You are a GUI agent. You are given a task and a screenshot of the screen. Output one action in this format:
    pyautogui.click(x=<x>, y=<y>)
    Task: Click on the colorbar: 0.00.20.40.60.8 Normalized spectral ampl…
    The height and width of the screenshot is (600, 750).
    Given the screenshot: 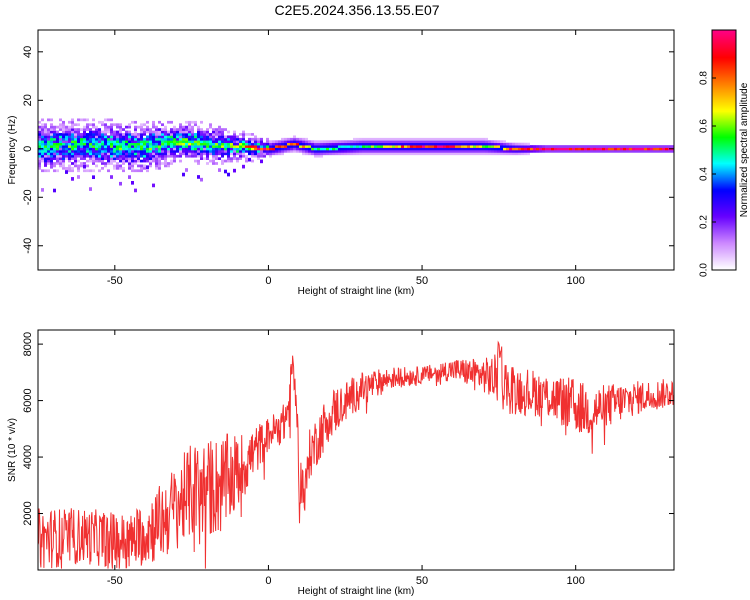 What is the action you would take?
    pyautogui.click(x=724, y=153)
    